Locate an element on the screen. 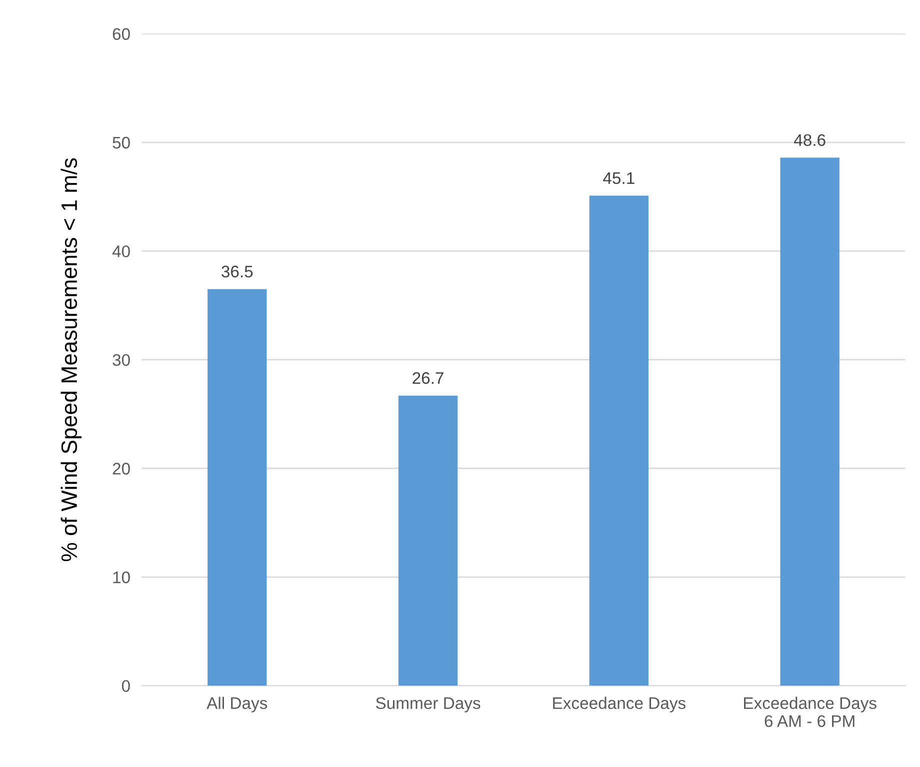 This screenshot has height=767, width=920. x-tick-label: Exceedance Days 6 AM - 6 PM is located at coordinates (810, 712).